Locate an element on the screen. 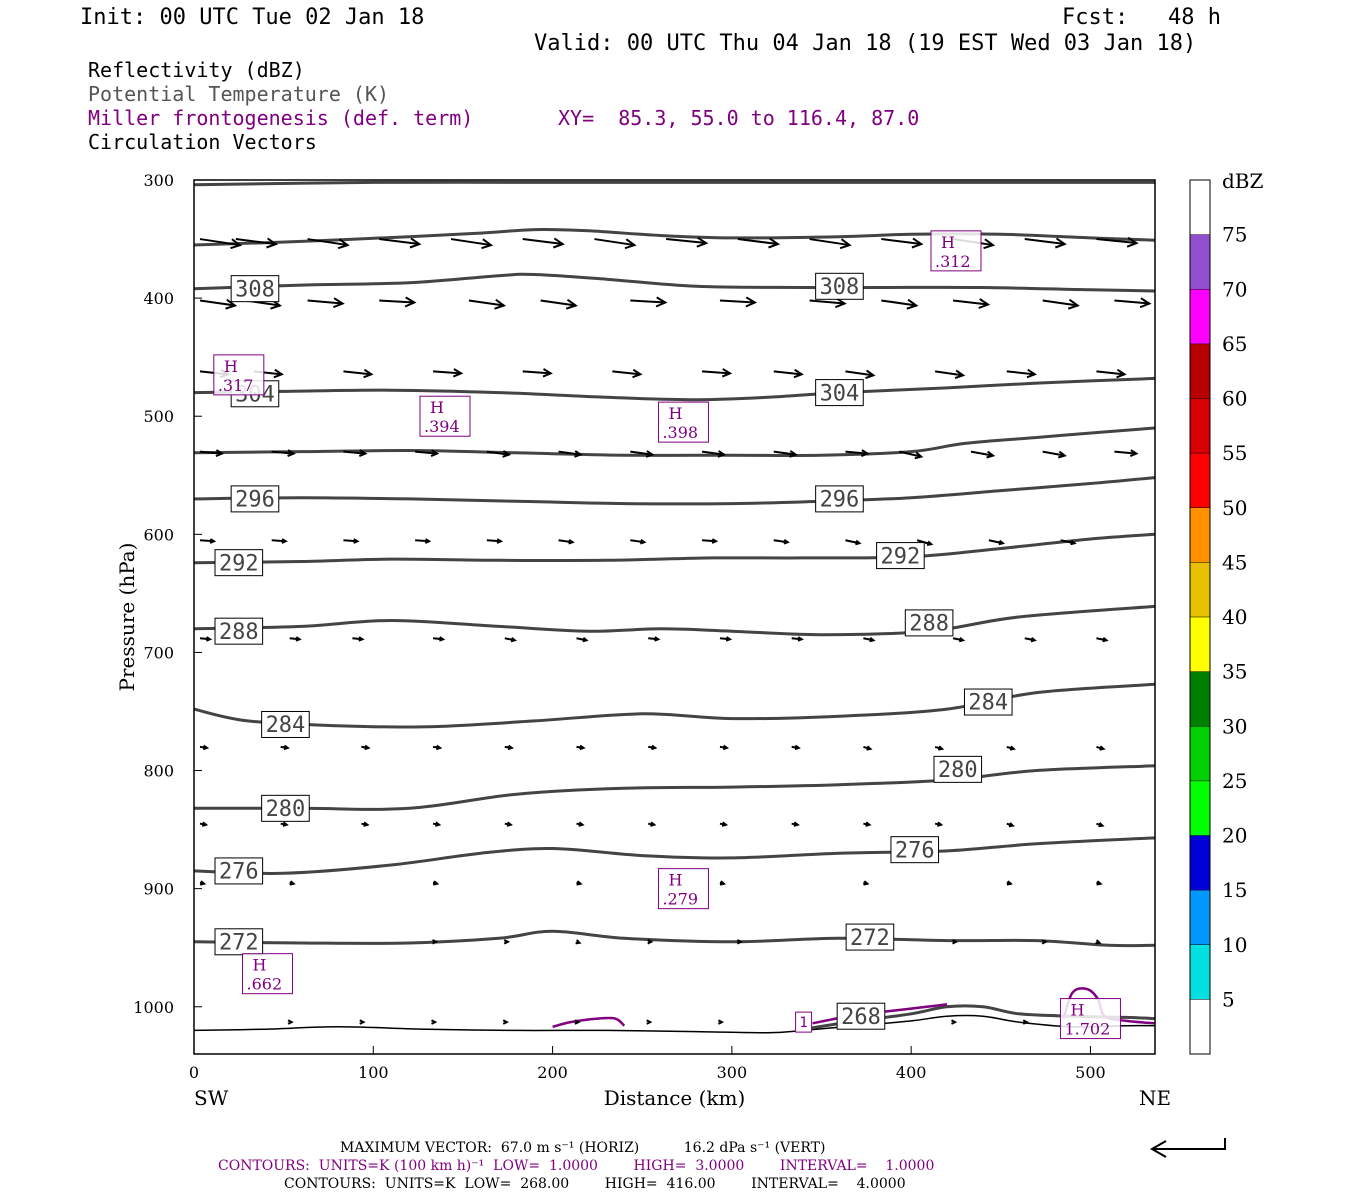 This screenshot has width=1350, height=1200. theta-label-292-1-box is located at coordinates (900, 556).